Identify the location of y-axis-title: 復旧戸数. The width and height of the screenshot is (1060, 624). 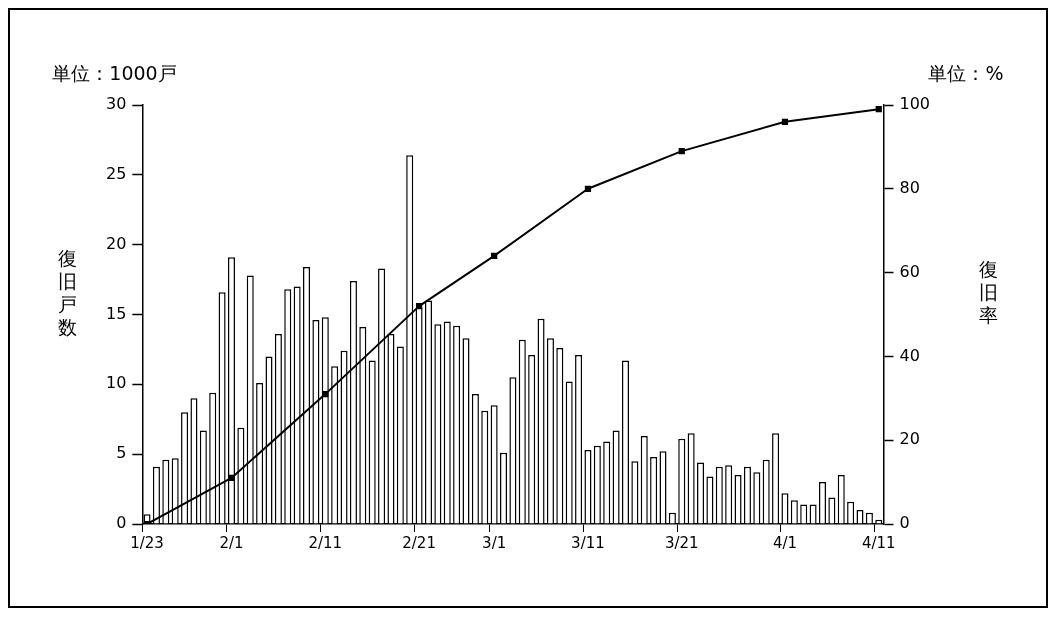
(67, 292).